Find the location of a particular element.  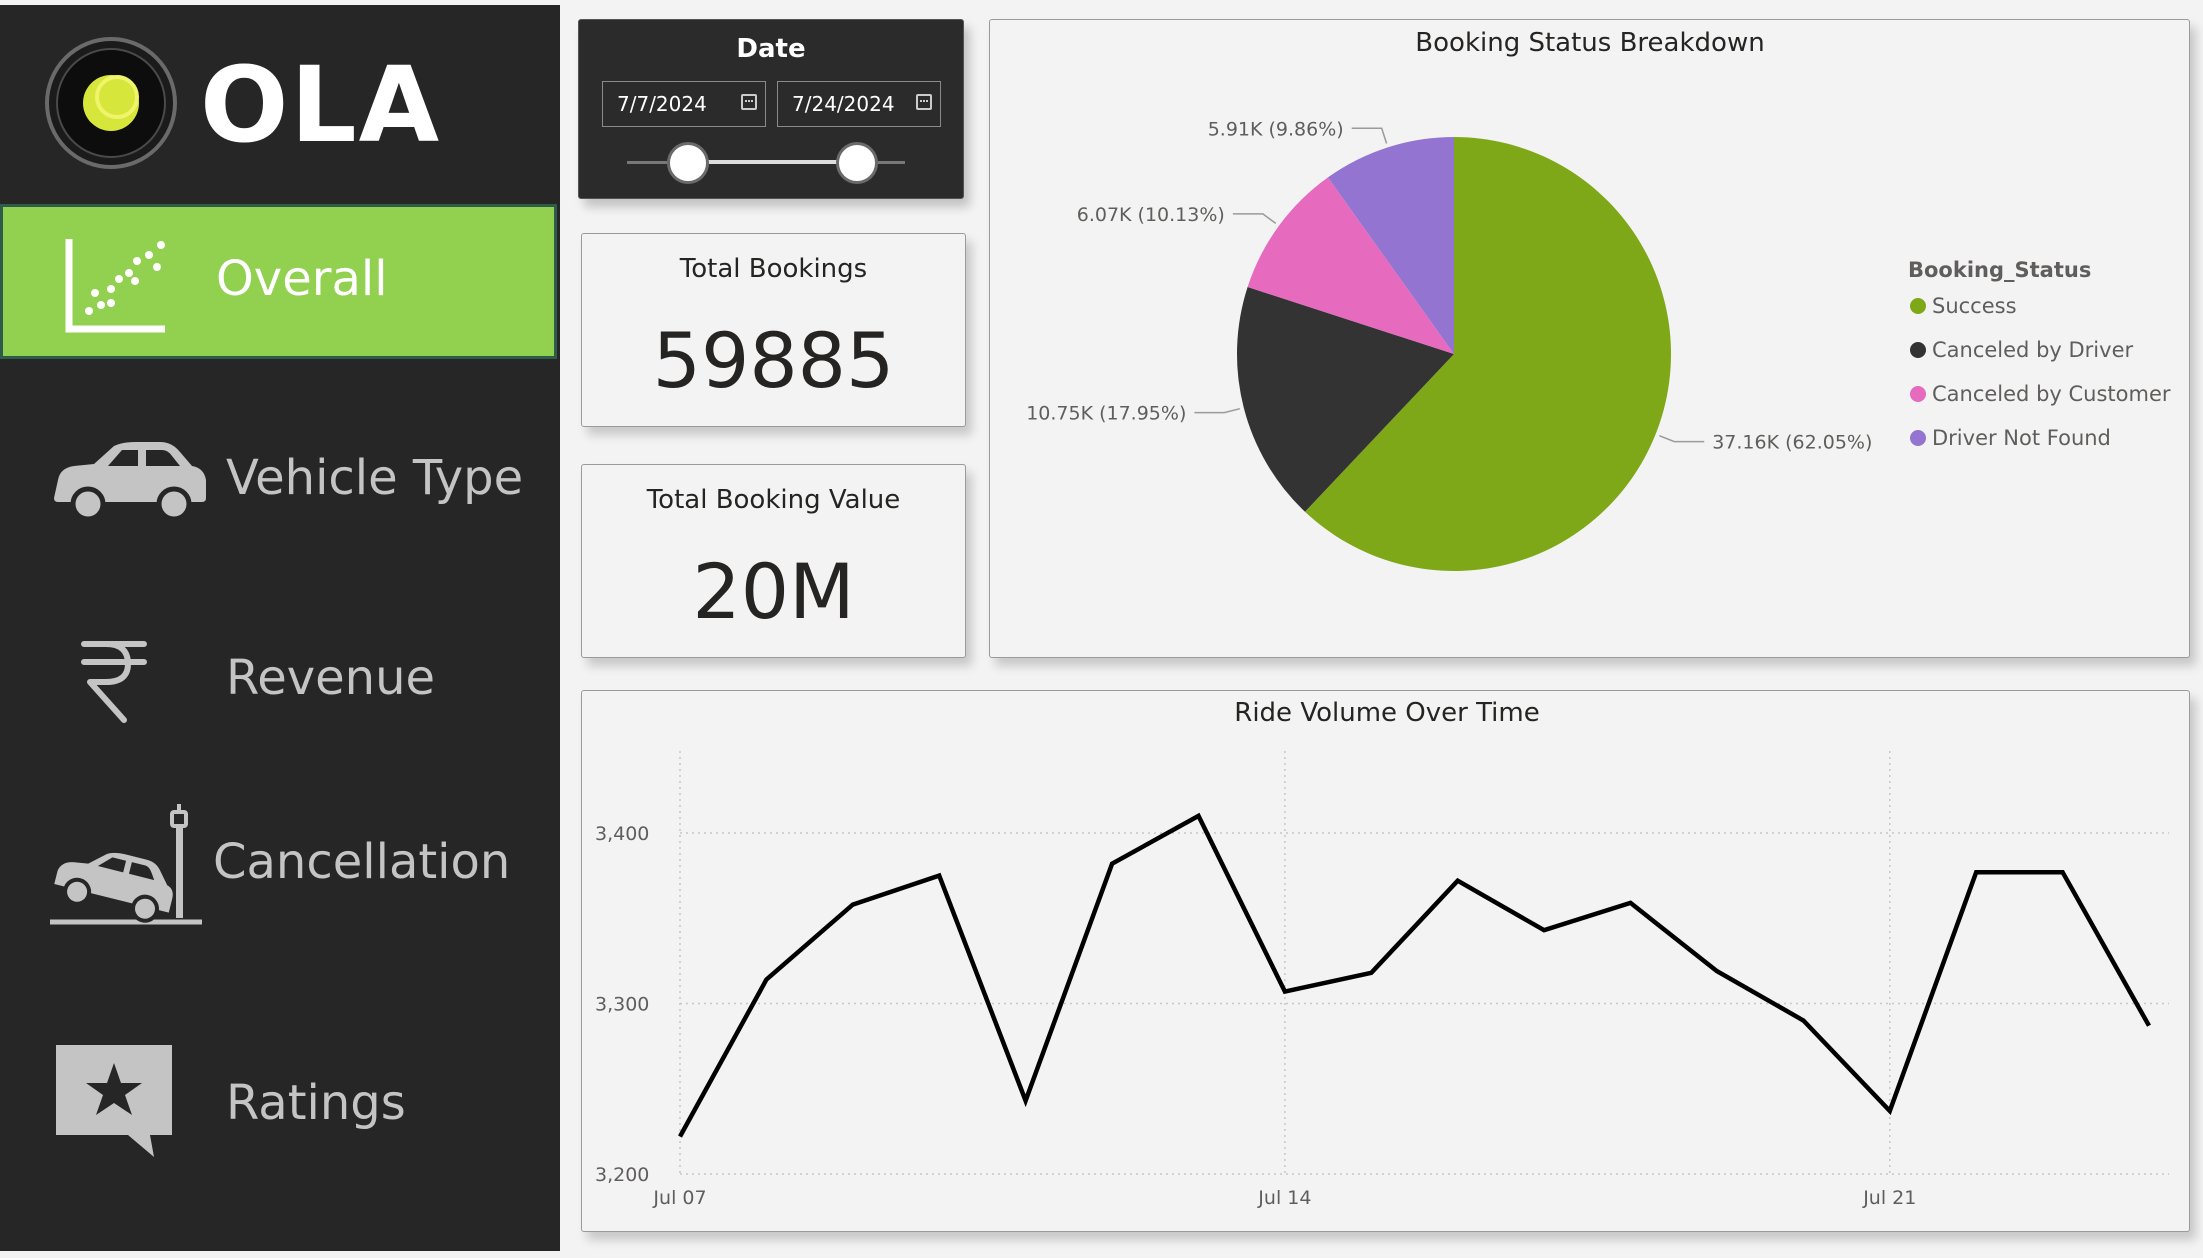

date-slicer-title: Date is located at coordinates (771, 49).